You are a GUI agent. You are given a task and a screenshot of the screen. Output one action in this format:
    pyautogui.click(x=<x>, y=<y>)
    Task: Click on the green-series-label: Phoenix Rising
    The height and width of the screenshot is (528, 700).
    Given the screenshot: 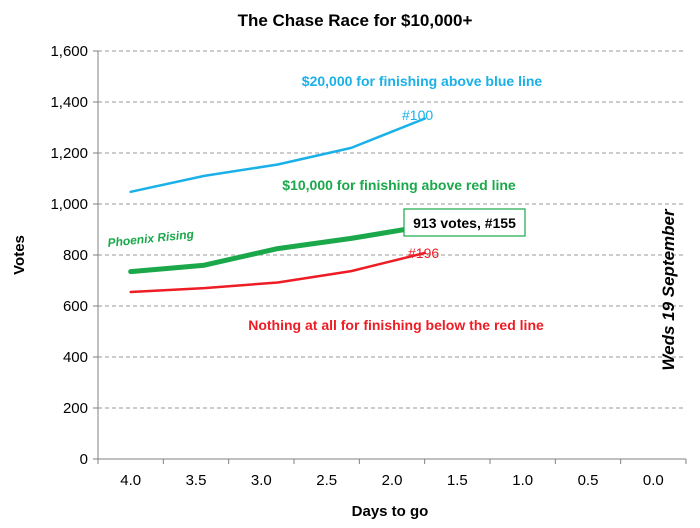 What is the action you would take?
    pyautogui.click(x=151, y=238)
    